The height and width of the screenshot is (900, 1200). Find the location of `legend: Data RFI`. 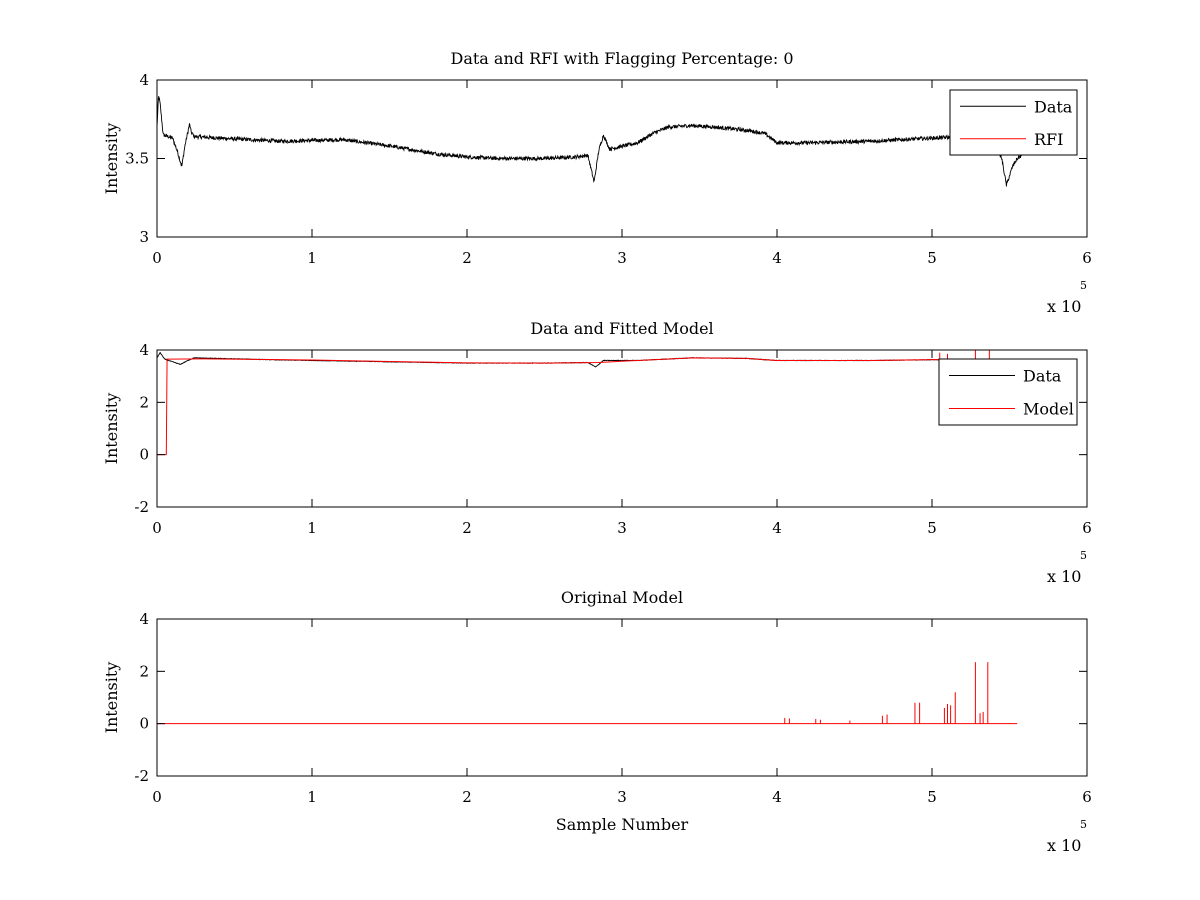

legend: Data RFI is located at coordinates (1013, 122).